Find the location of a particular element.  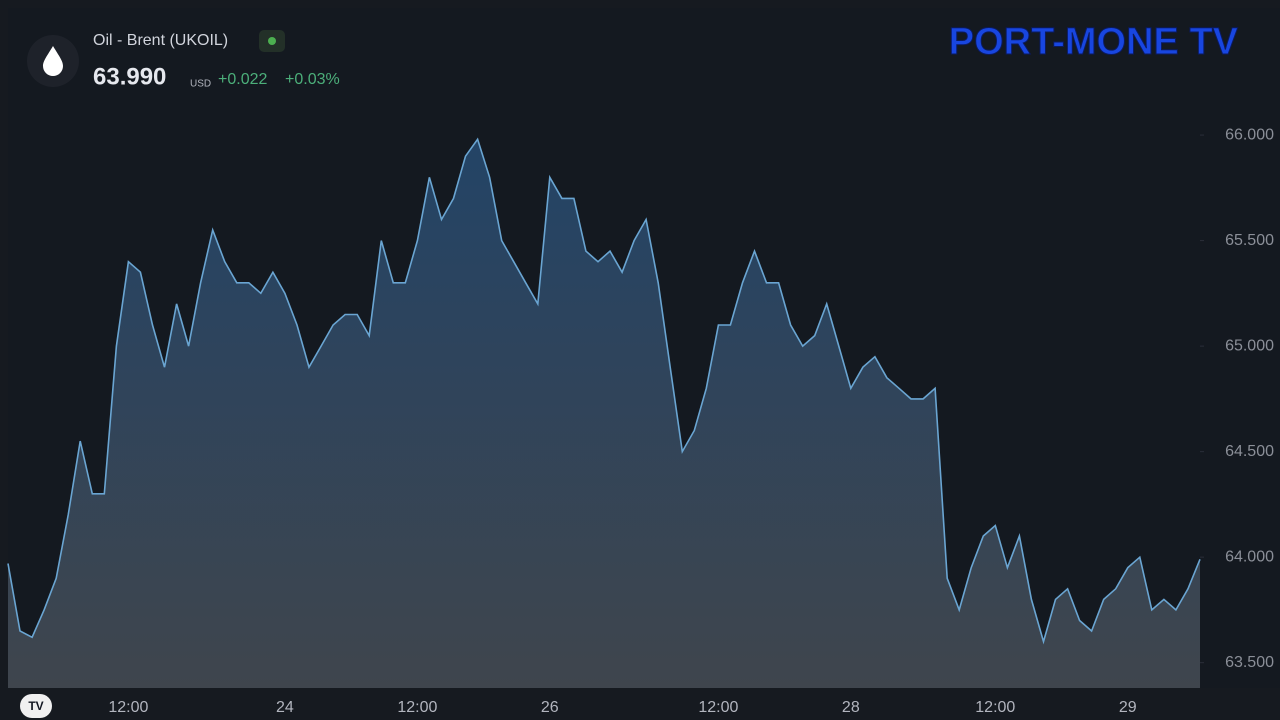

tv-logo is located at coordinates (36, 706).